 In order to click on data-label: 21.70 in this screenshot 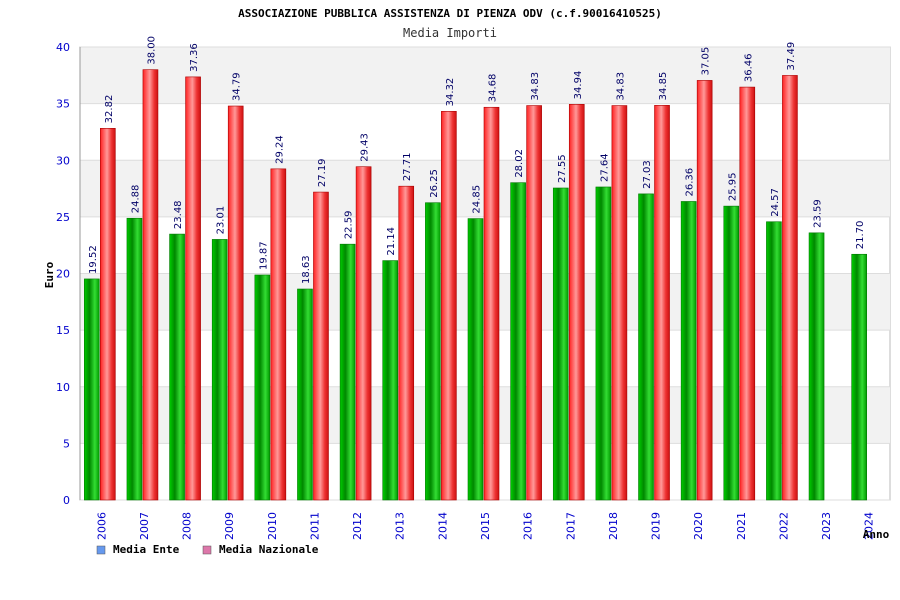, I will do `click(860, 235)`.